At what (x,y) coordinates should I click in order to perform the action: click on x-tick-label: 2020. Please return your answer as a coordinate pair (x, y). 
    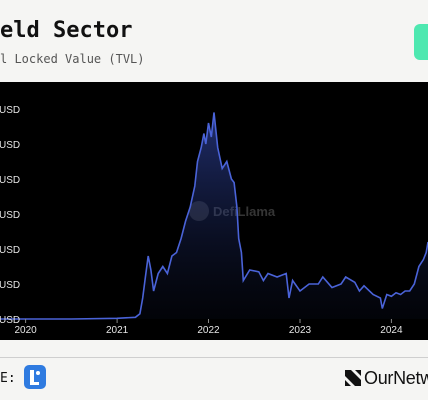
    Looking at the image, I should click on (25, 330).